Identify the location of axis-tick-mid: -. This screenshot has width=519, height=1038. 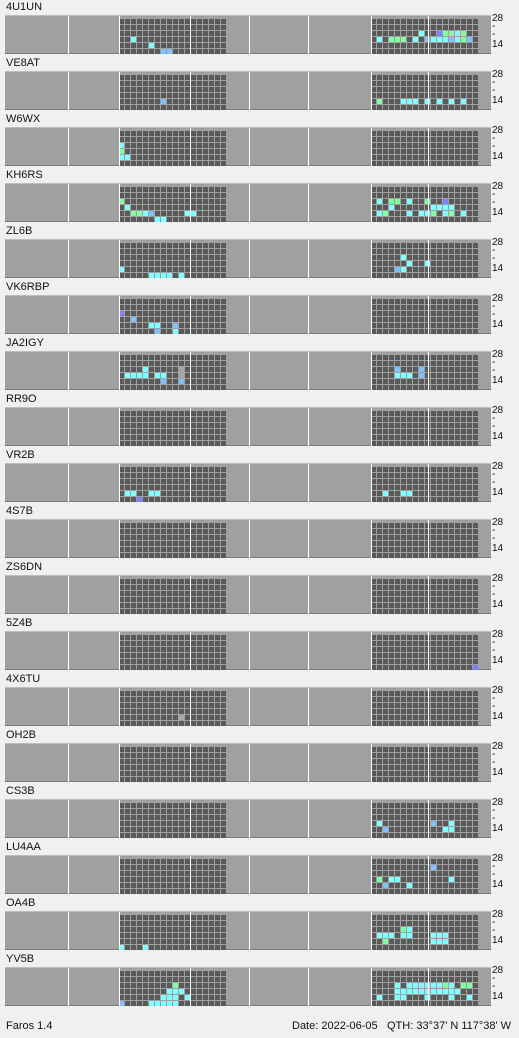
(494, 370).